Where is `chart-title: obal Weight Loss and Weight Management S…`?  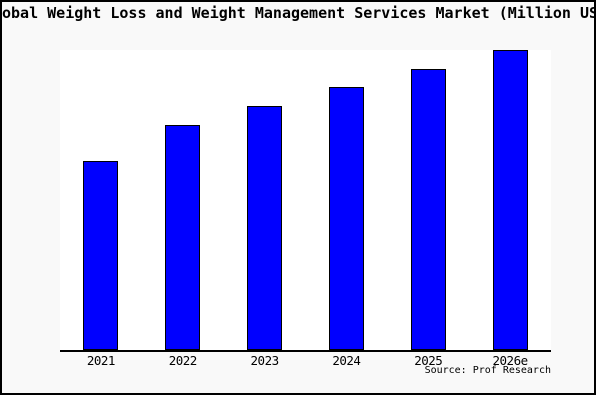
chart-title: obal Weight Loss and Weight Management S… is located at coordinates (299, 13).